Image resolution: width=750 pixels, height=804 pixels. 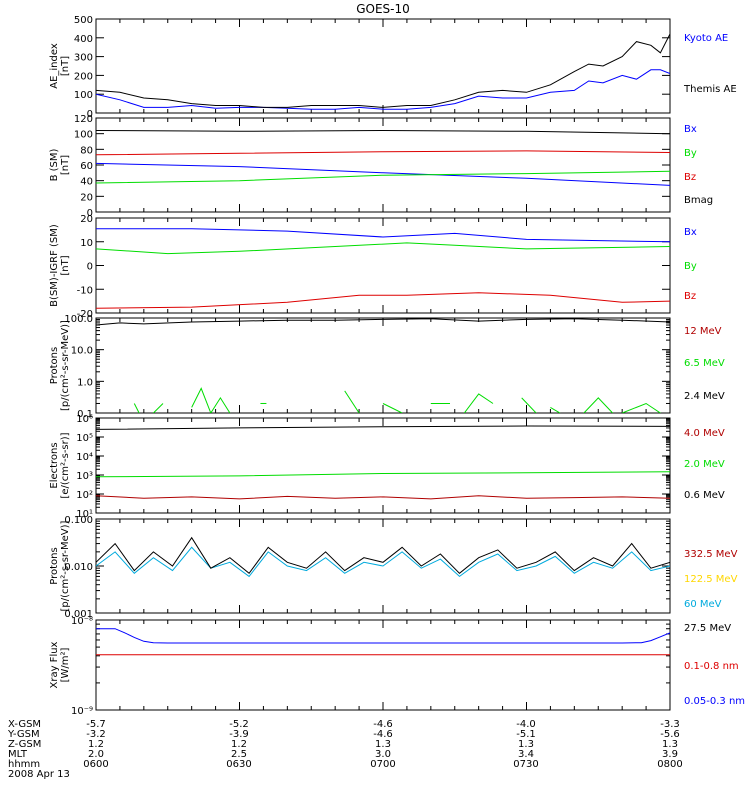 I want to click on y-axis-label: [W/m²], so click(x=65, y=664).